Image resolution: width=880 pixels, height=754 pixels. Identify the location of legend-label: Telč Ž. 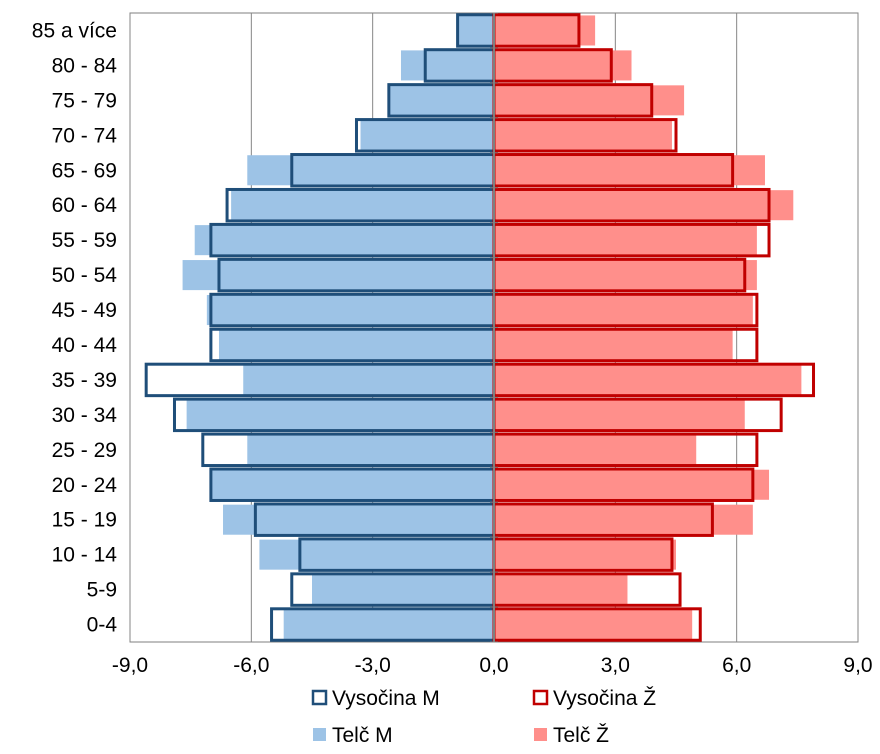
(581, 735).